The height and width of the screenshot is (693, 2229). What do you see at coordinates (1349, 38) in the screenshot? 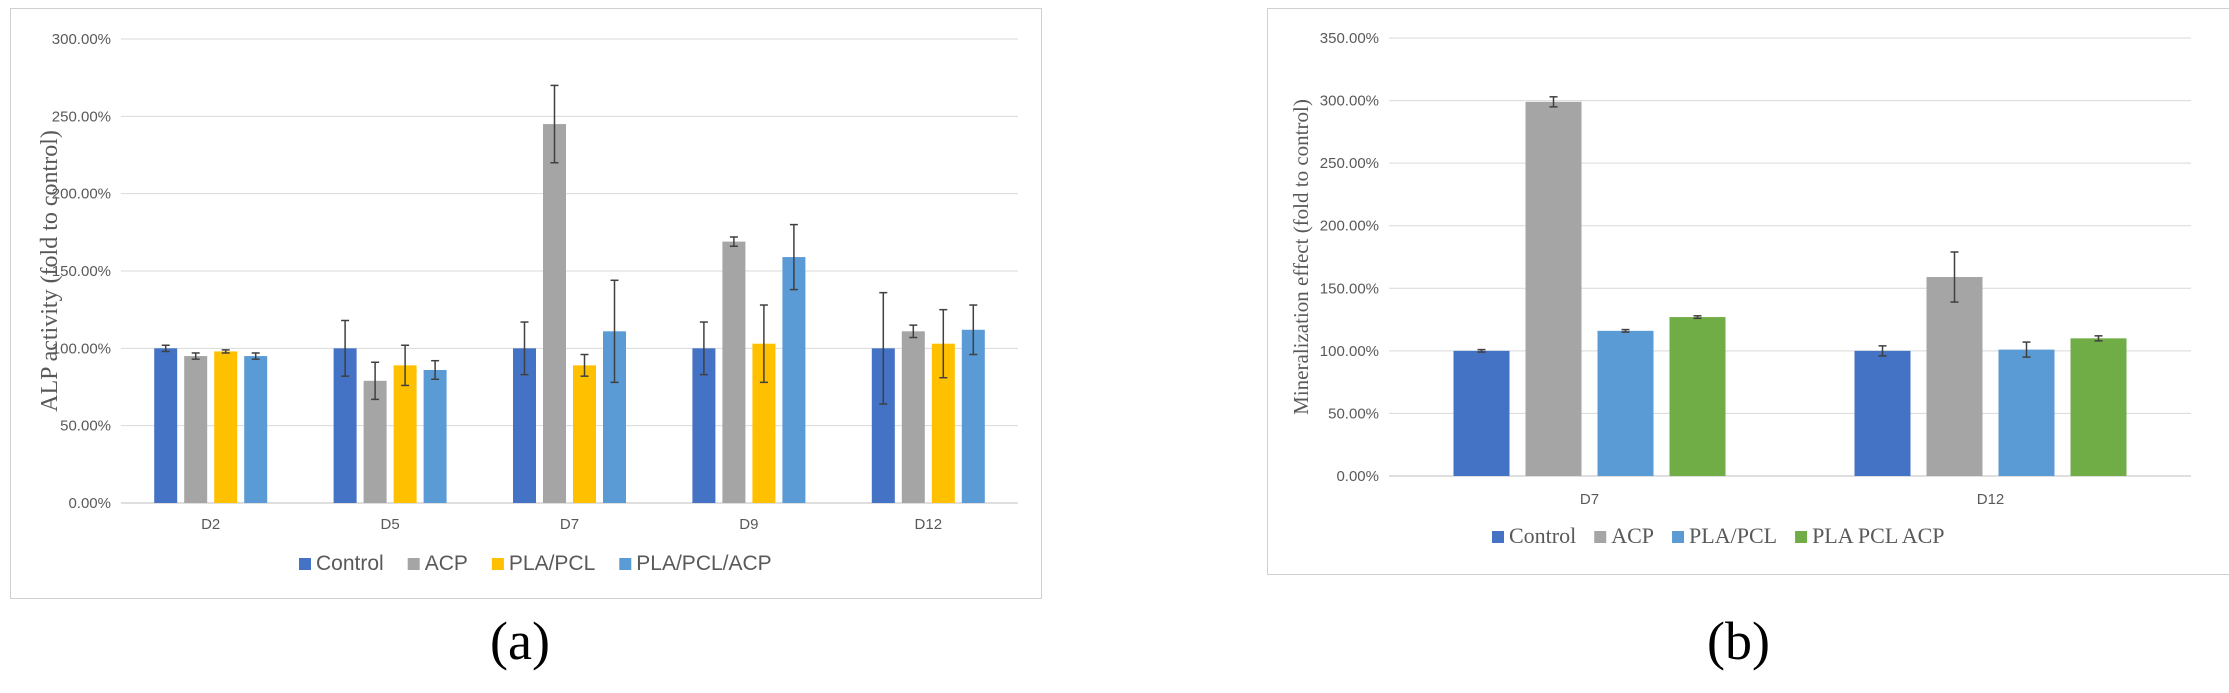
I see `y-tick-label: 350.00%` at bounding box center [1349, 38].